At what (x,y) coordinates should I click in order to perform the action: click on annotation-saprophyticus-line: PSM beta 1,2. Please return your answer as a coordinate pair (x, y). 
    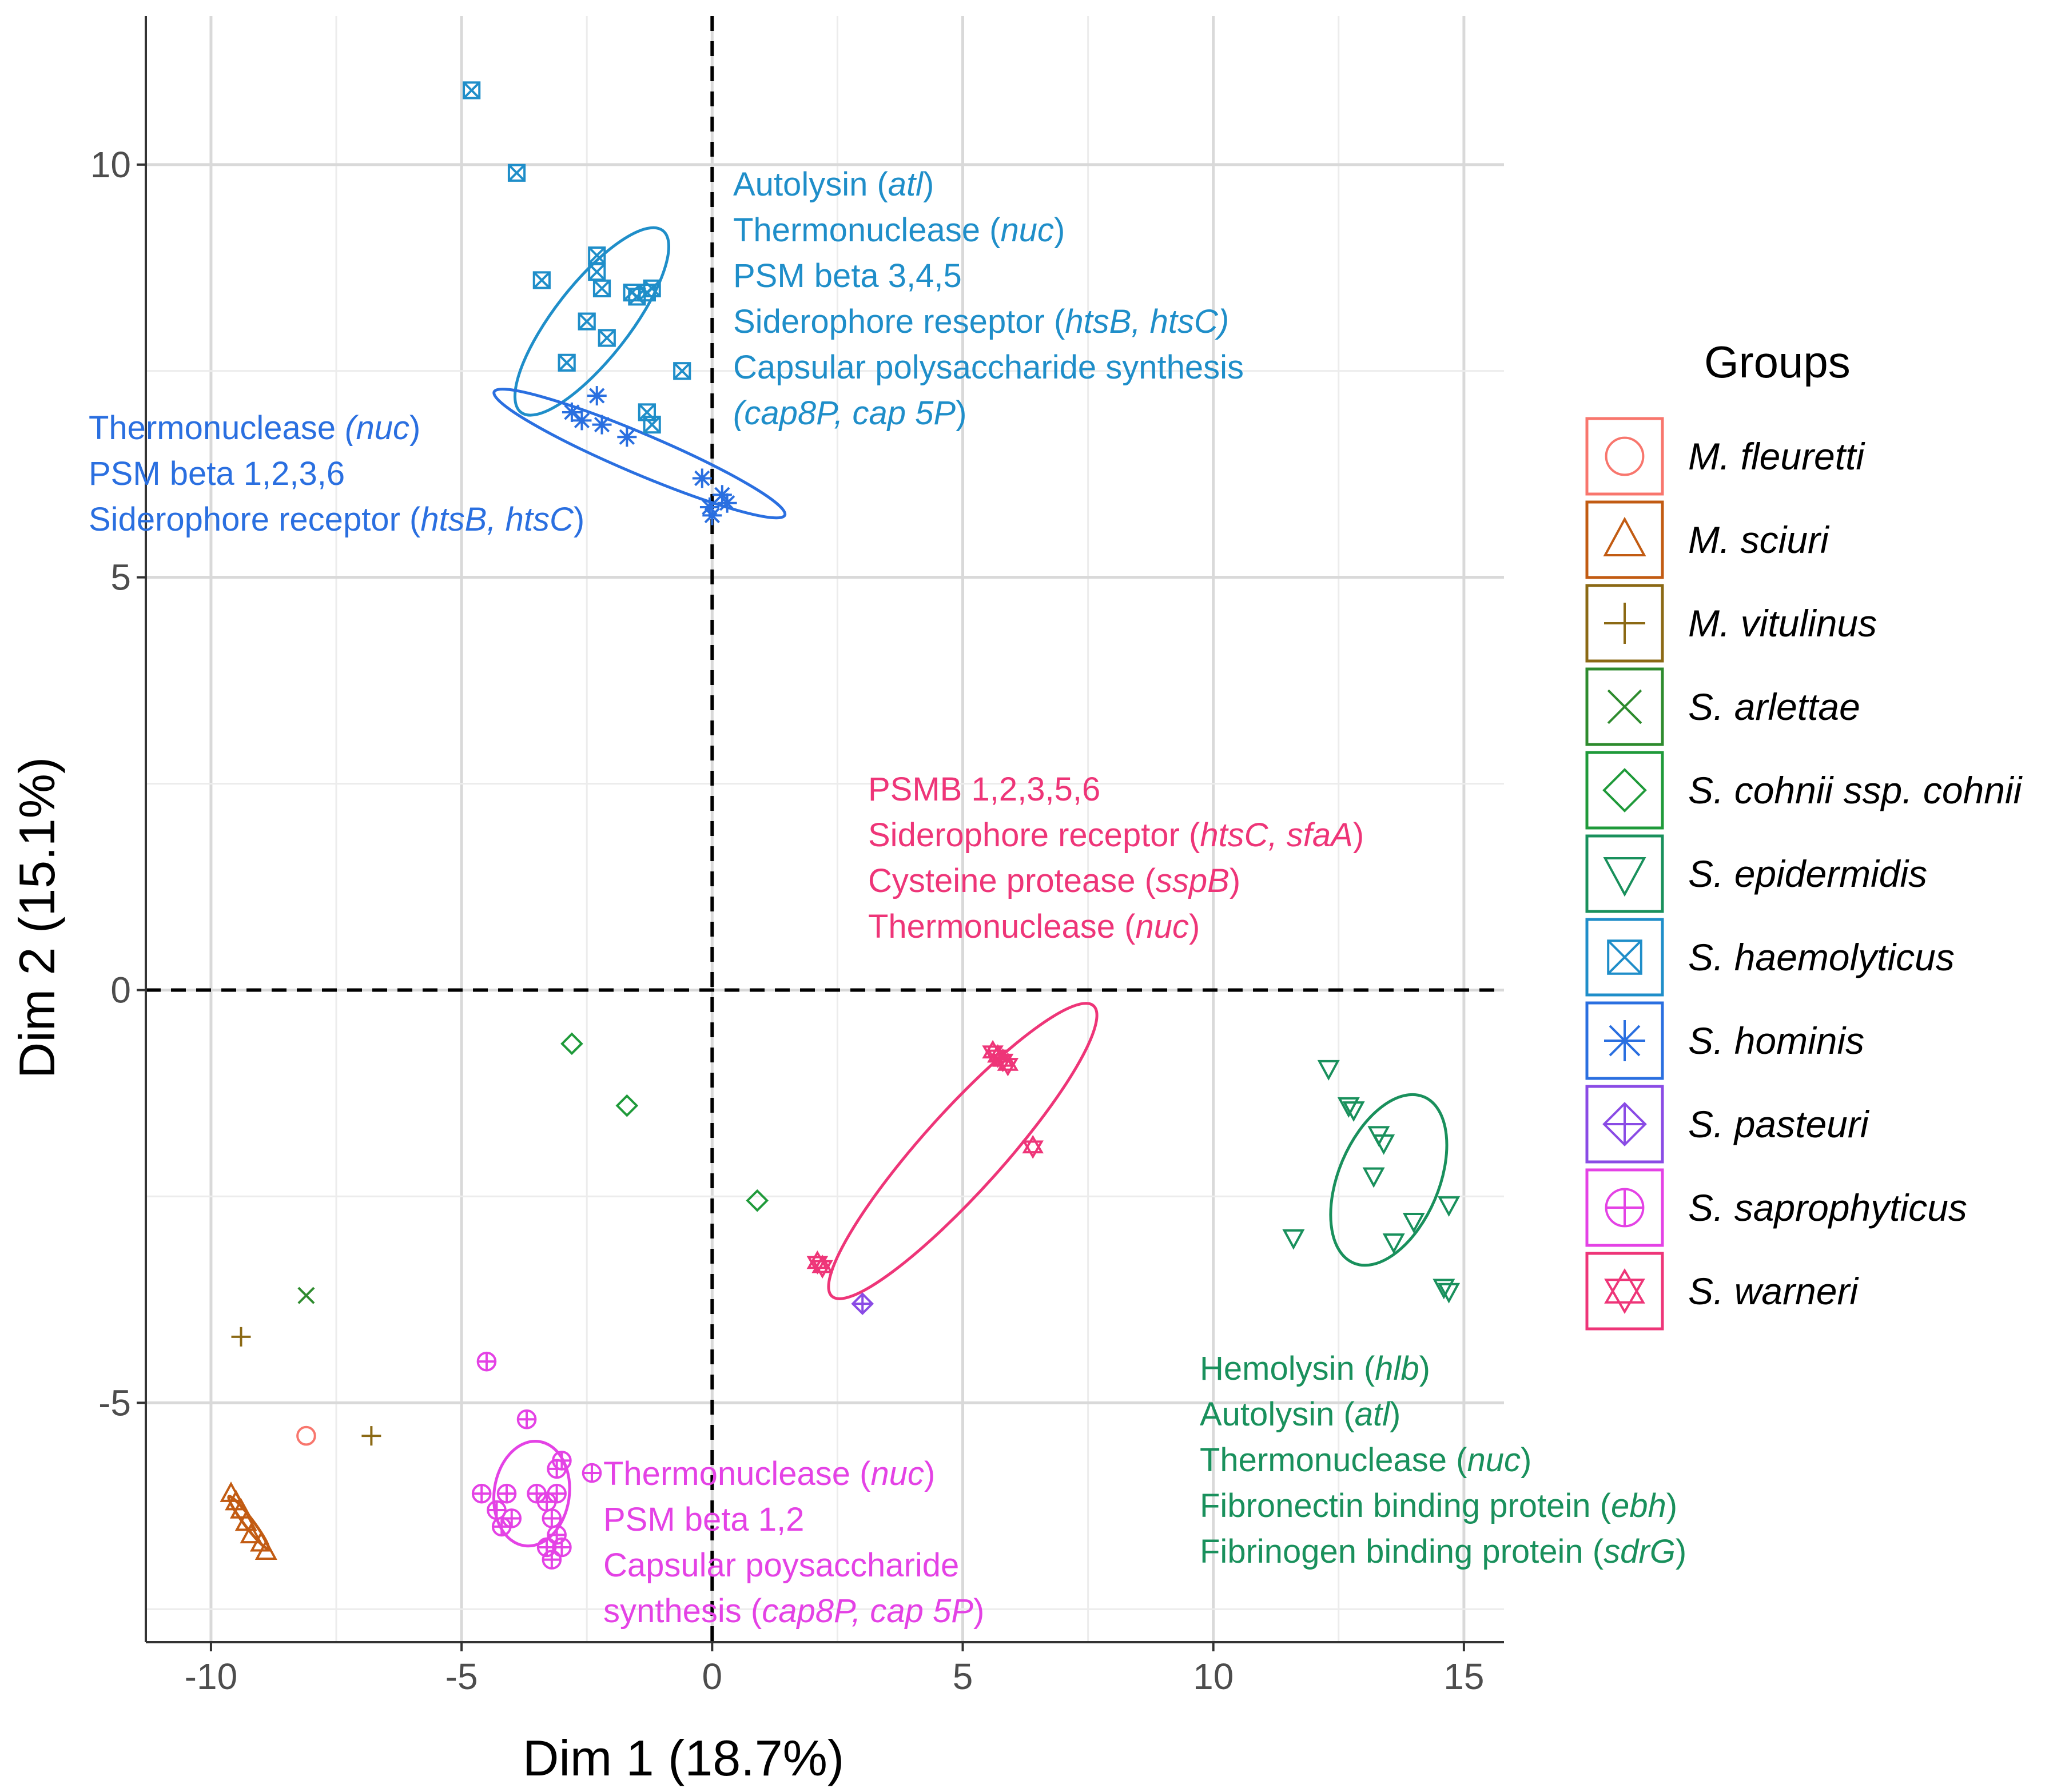
    Looking at the image, I should click on (703, 1519).